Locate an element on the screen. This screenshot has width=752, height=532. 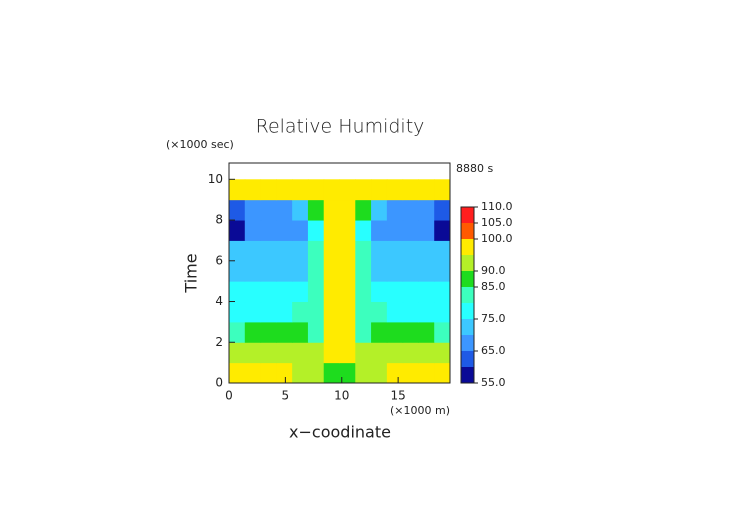
colorbar-tick-label: 90.0 is located at coordinates (493, 270).